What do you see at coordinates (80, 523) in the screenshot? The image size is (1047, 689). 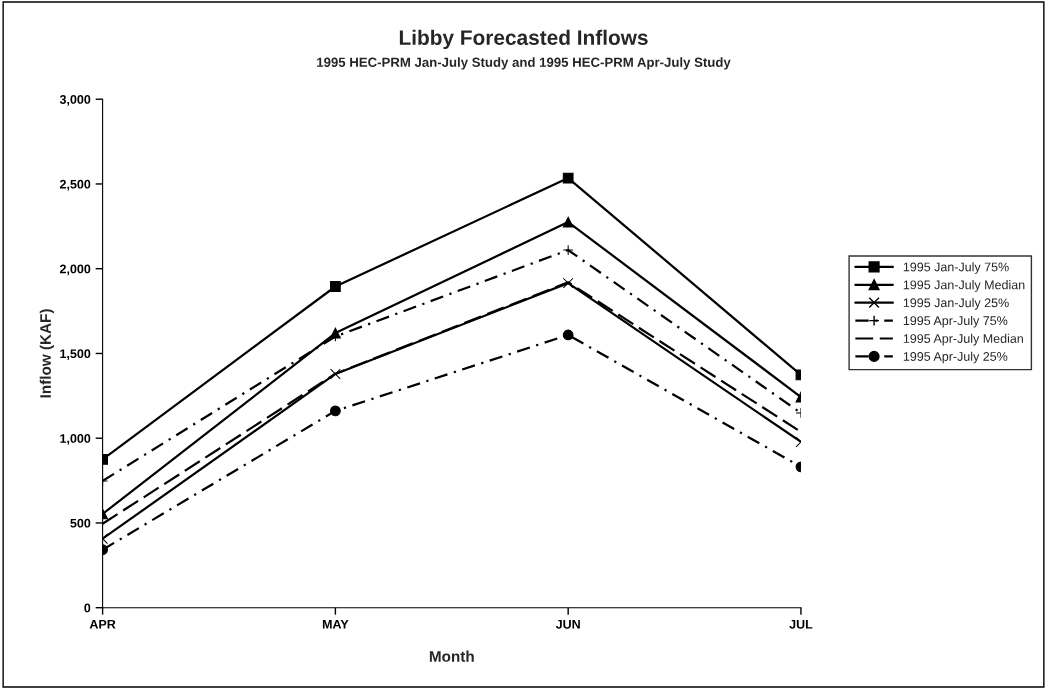 I see `y-tick-label: 500` at bounding box center [80, 523].